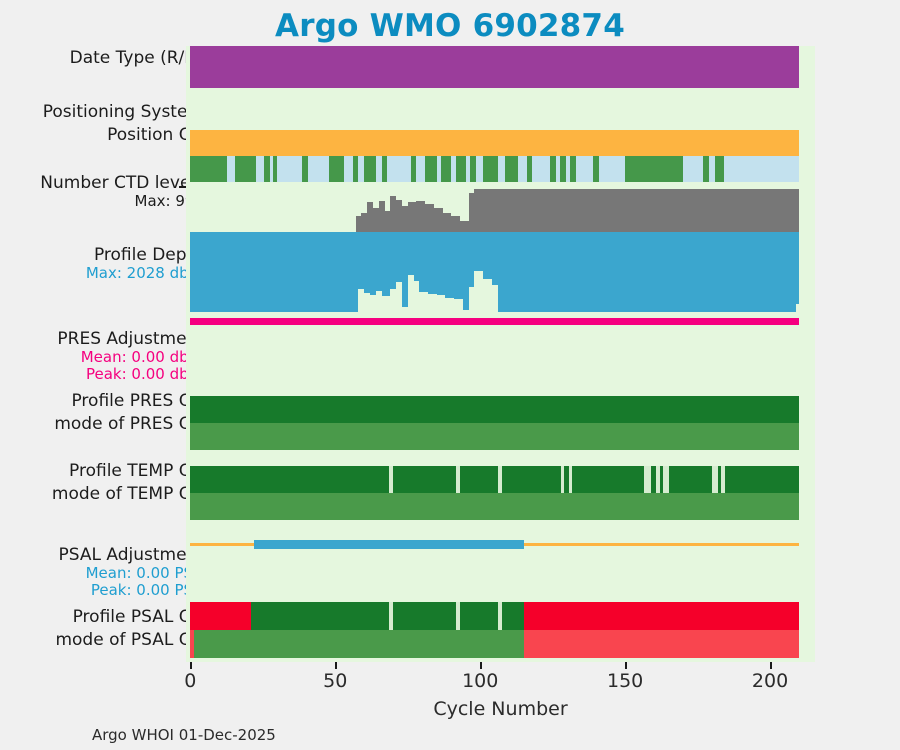 This screenshot has height=750, width=900. What do you see at coordinates (770, 681) in the screenshot?
I see `x-tick-label-200: 200` at bounding box center [770, 681].